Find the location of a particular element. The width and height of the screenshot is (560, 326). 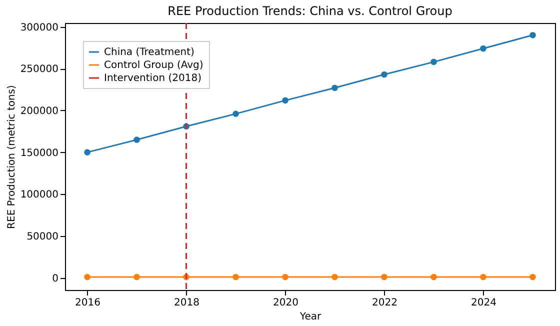

x-tick-label: 2024 is located at coordinates (483, 303).